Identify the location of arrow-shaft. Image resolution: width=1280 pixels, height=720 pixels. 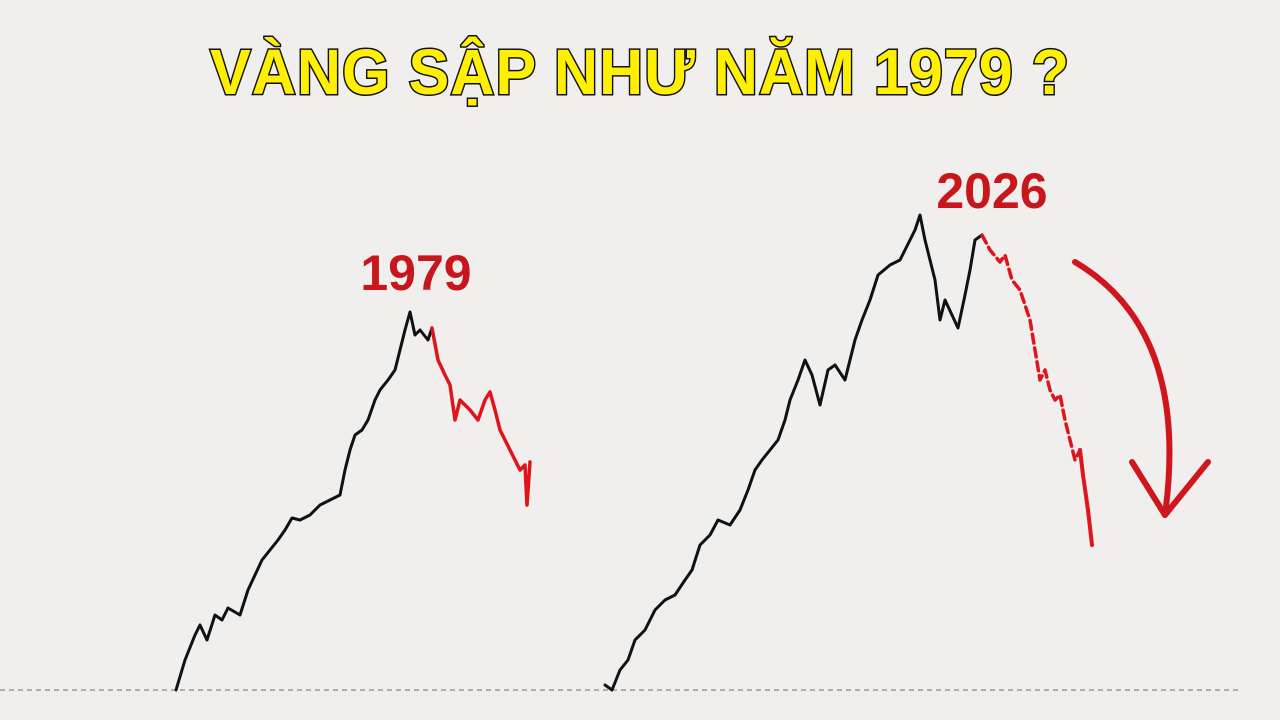
(1122, 388).